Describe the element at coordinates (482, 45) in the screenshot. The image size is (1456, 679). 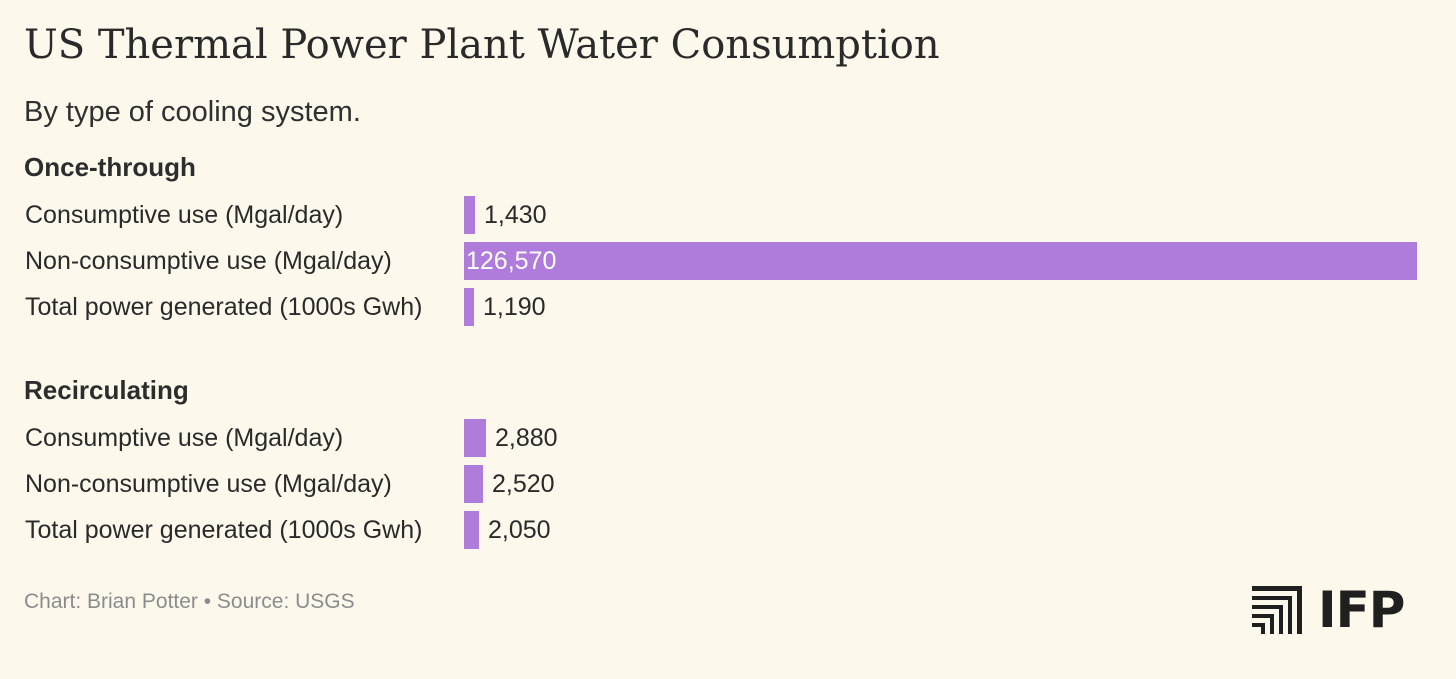
I see `chart-title: US Thermal Power Plant Water Consumption` at that location.